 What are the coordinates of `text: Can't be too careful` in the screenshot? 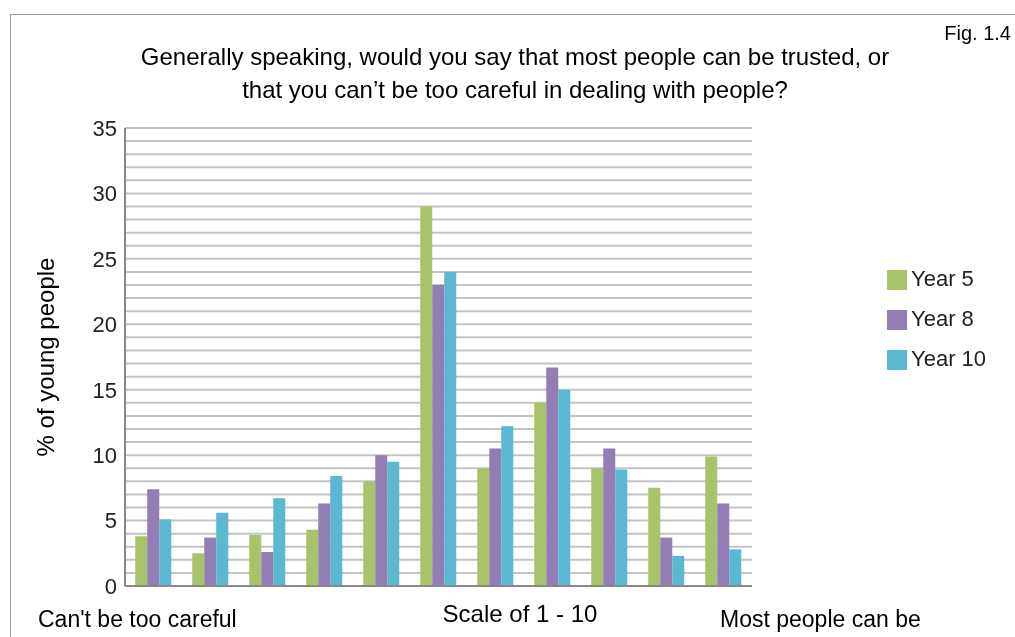 It's located at (137, 619).